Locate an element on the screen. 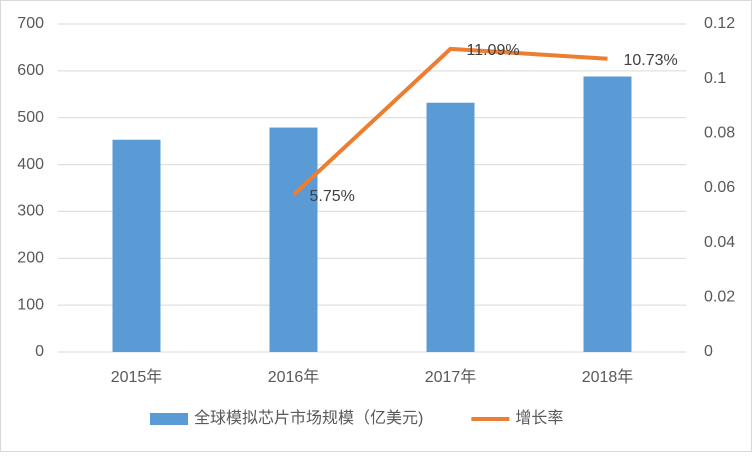  y2-tick-label: 0.08 is located at coordinates (719, 133).